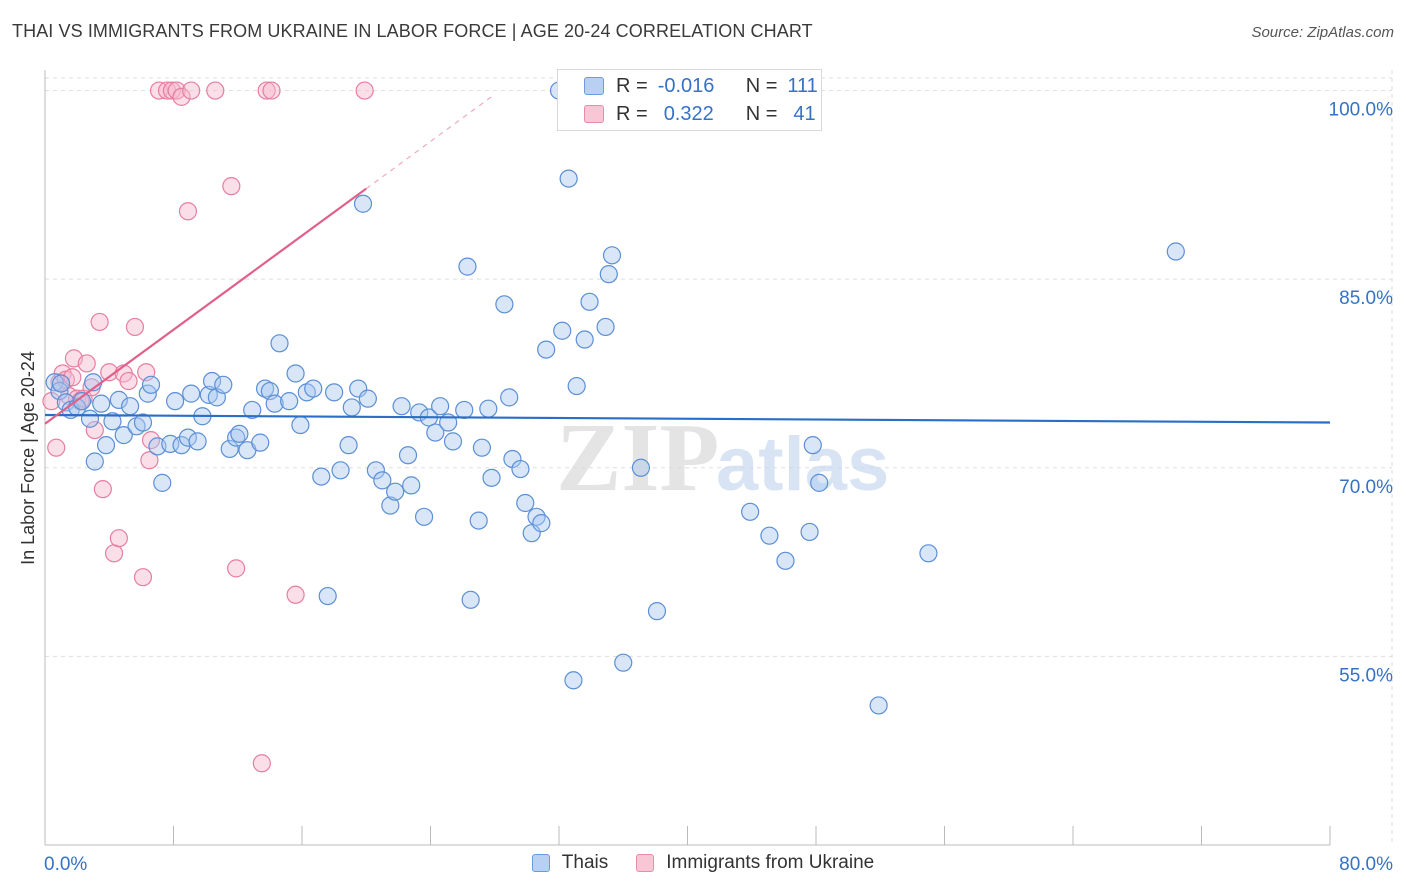 The width and height of the screenshot is (1406, 892). I want to click on legend-row-thai: R = -0.016 N = 111, so click(688, 86).